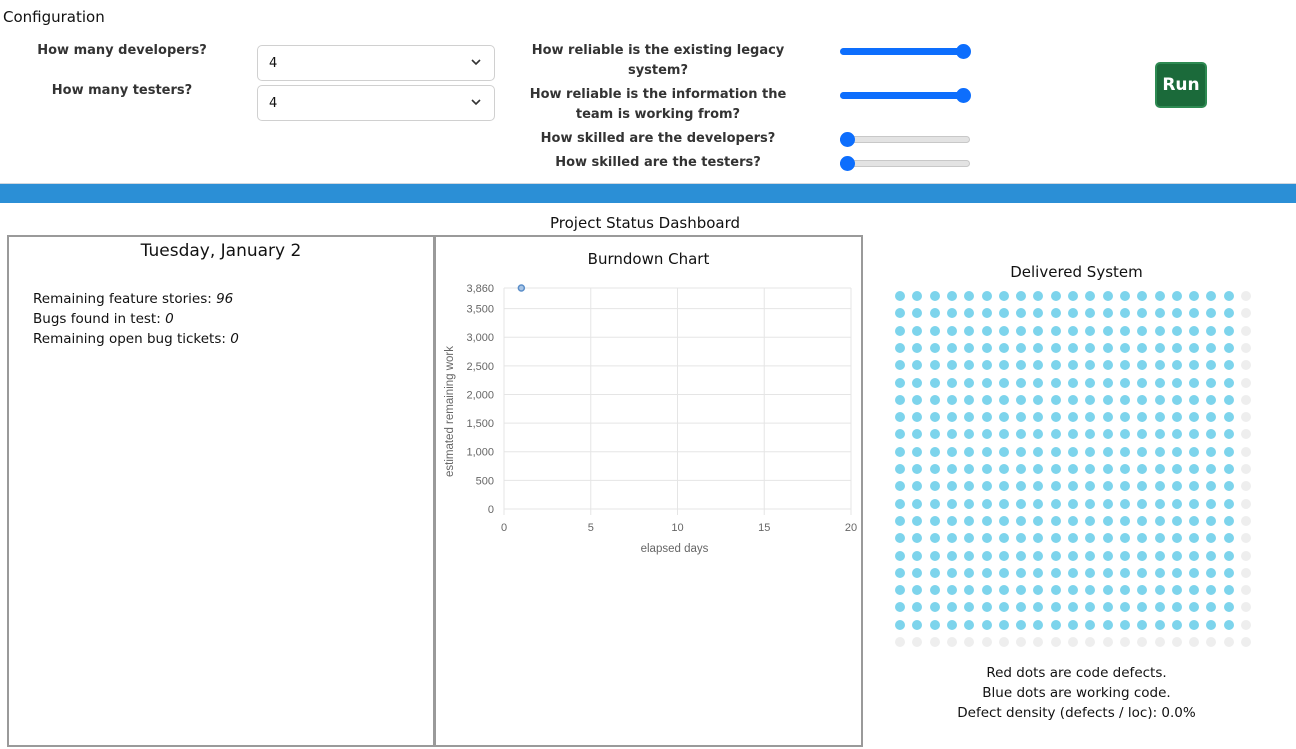 The width and height of the screenshot is (1296, 749). What do you see at coordinates (675, 549) in the screenshot?
I see `x-axis-label: elapsed days` at bounding box center [675, 549].